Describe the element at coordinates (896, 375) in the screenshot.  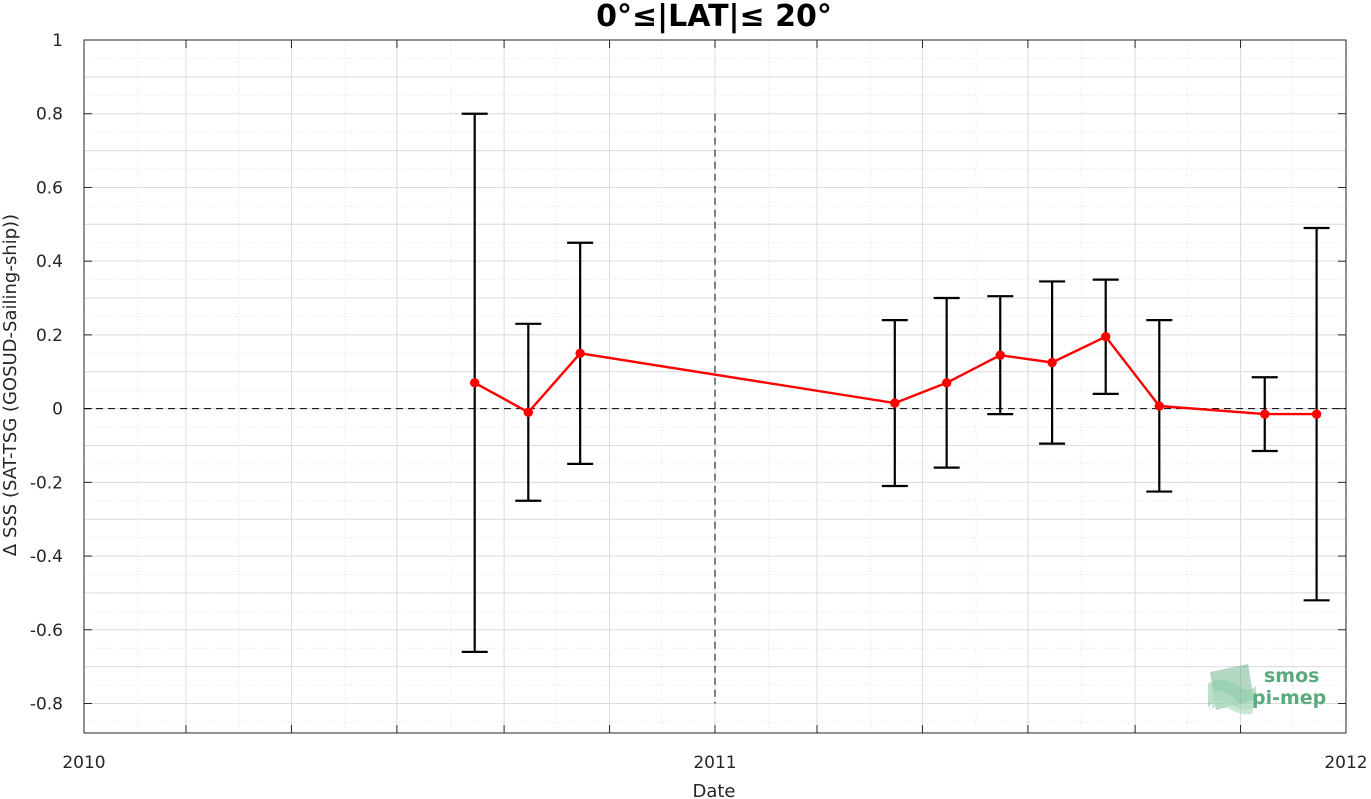
I see `data-markers` at that location.